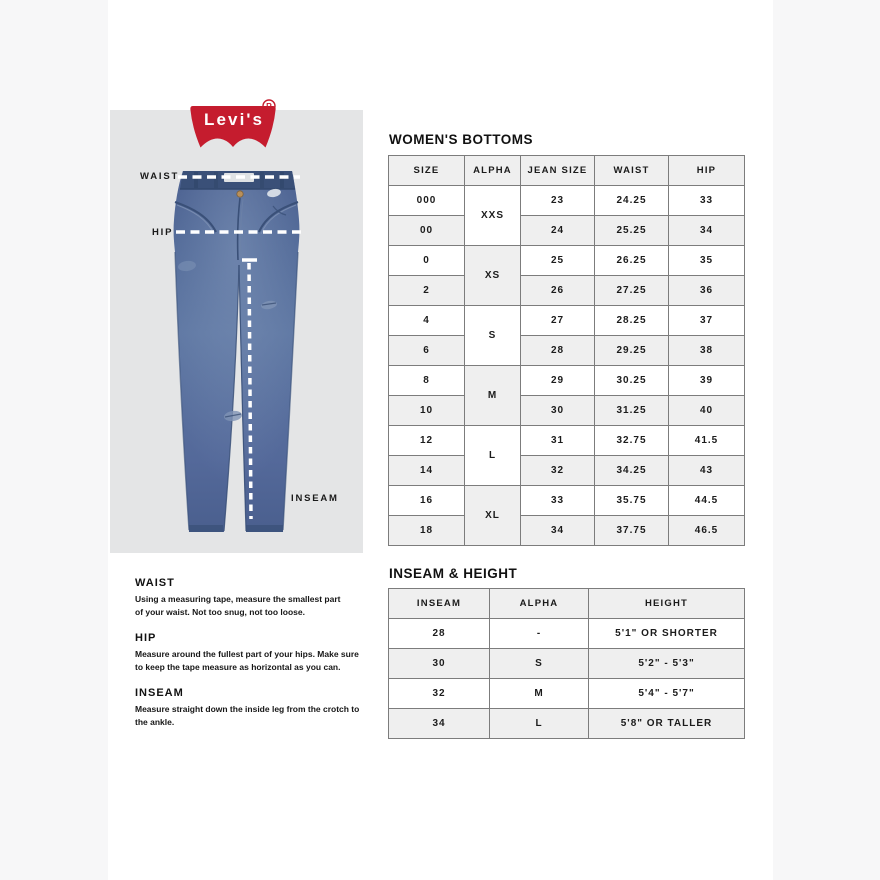  I want to click on registered-mark-icon, so click(269, 106).